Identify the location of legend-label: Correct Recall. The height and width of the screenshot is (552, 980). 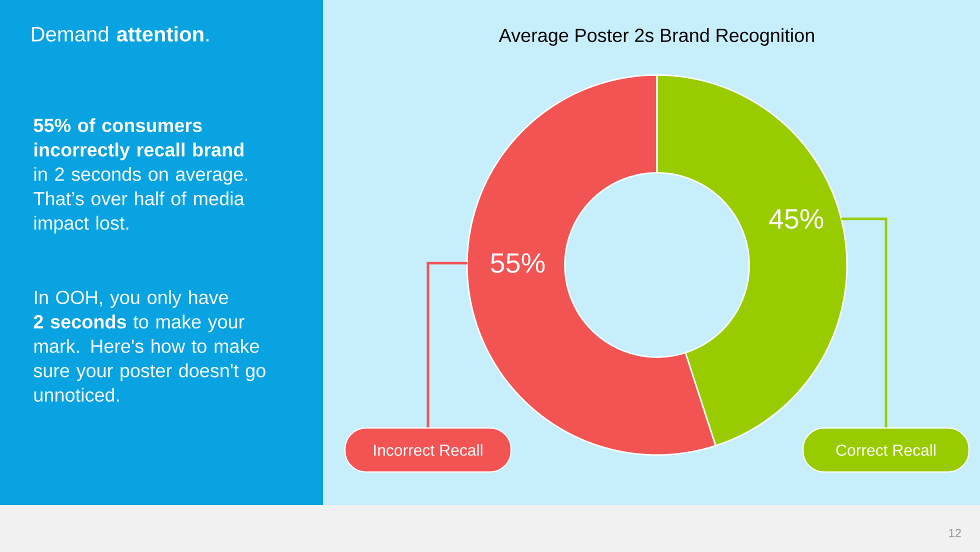
(886, 450).